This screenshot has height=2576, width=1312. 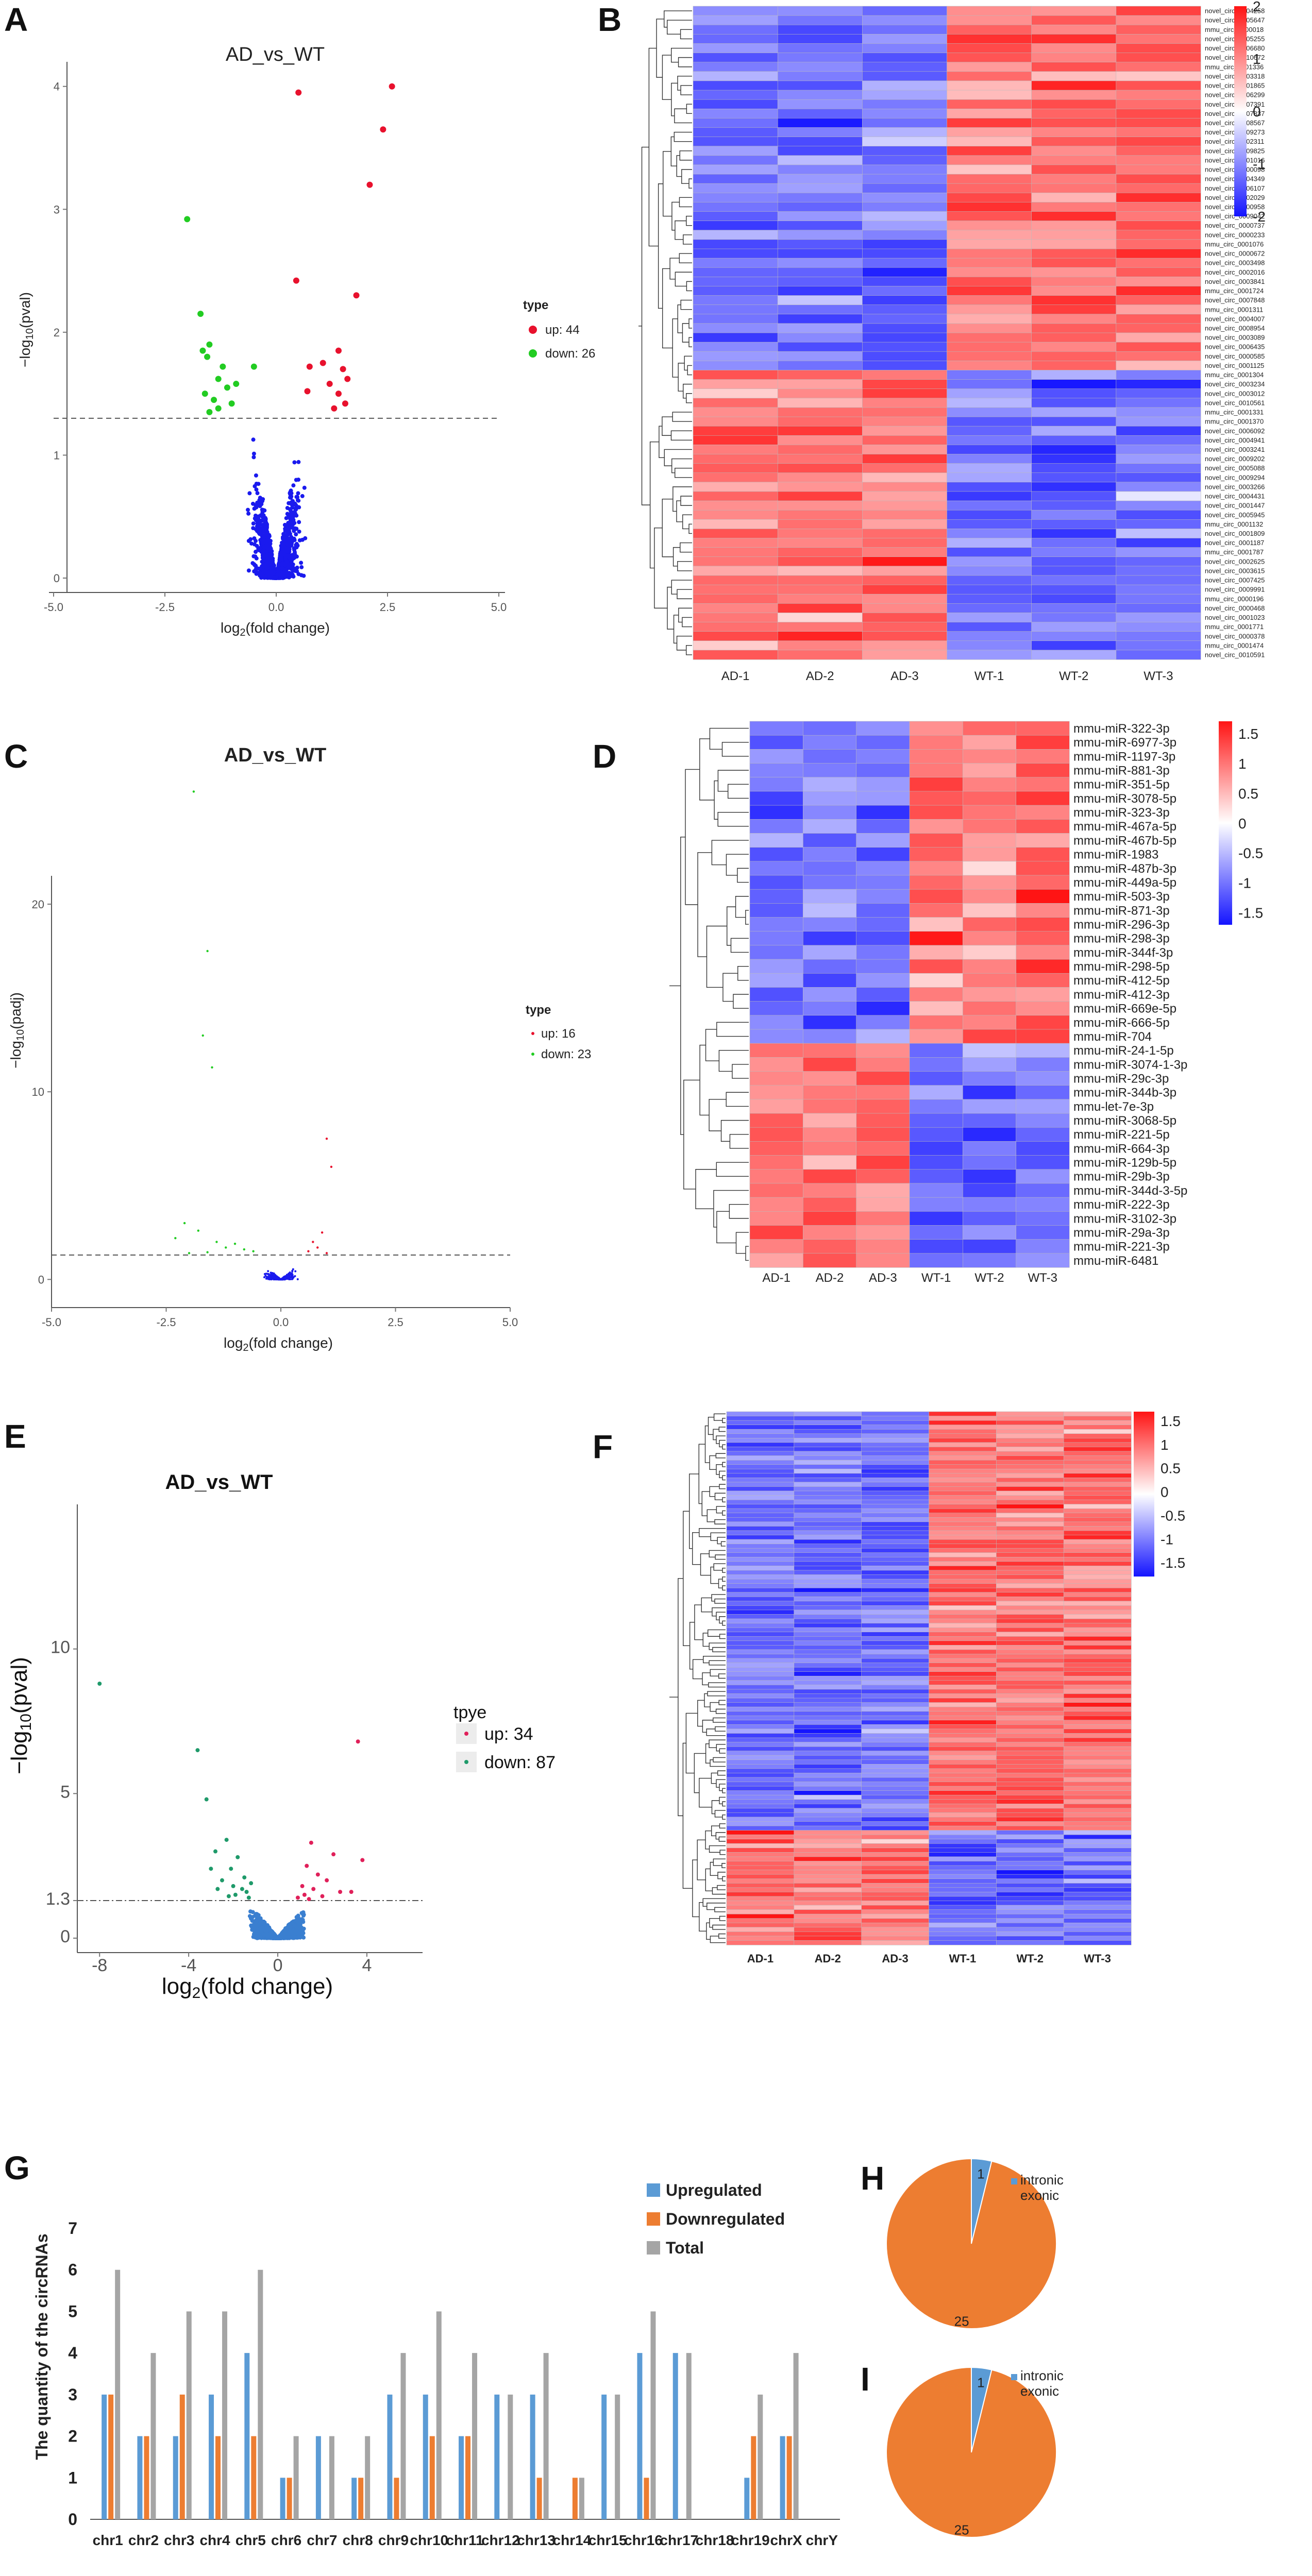 I want to click on row-label: mmu-miR-322-3p, so click(x=1121, y=729).